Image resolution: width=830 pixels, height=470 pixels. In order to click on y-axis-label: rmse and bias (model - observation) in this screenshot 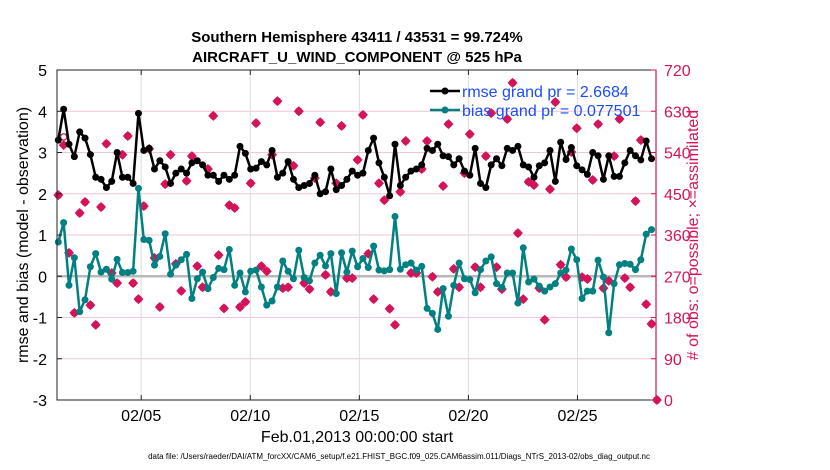, I will do `click(23, 235)`.